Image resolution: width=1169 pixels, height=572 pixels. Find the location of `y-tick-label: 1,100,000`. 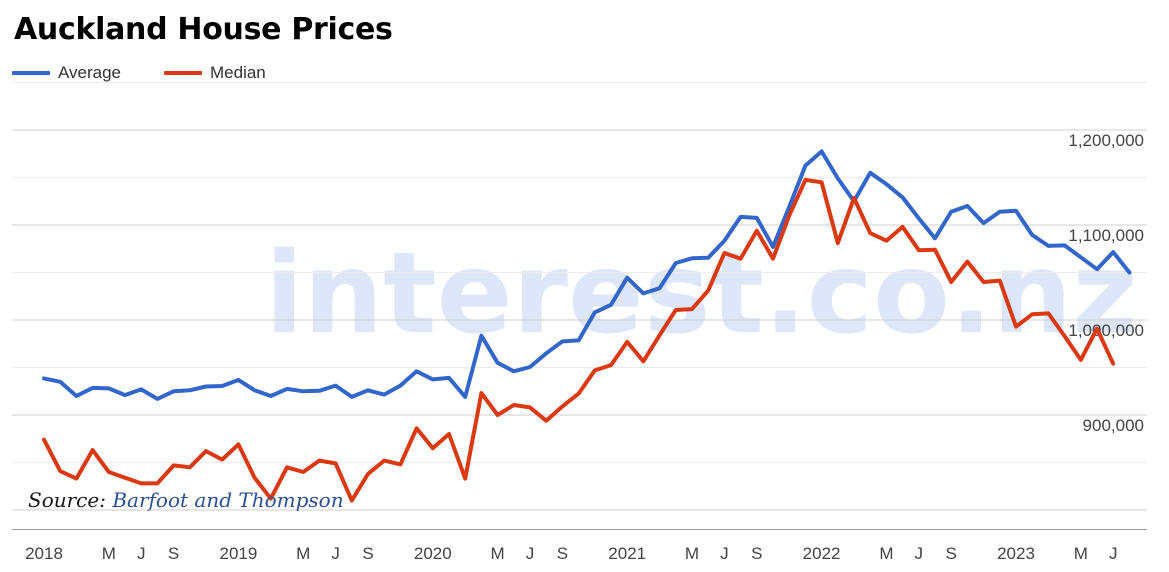

y-tick-label: 1,100,000 is located at coordinates (1106, 235).